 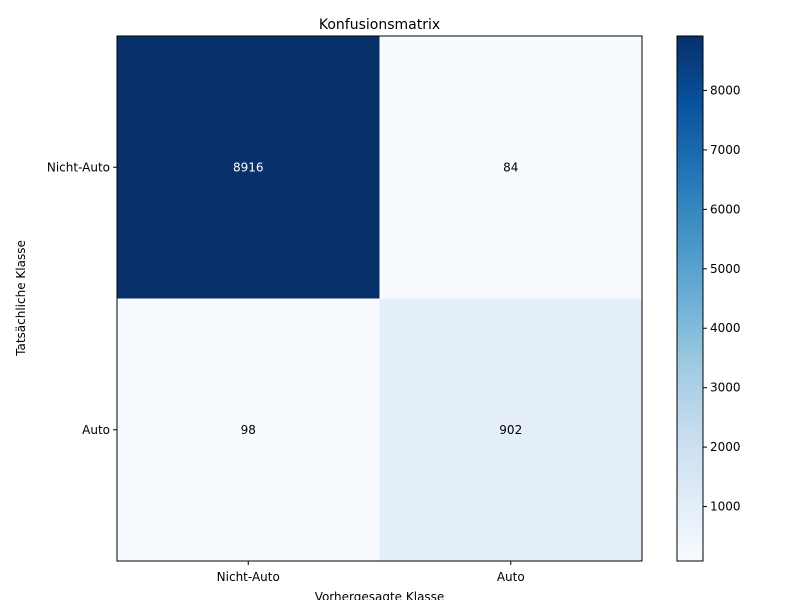 What do you see at coordinates (511, 577) in the screenshot?
I see `x-tick-label: Auto` at bounding box center [511, 577].